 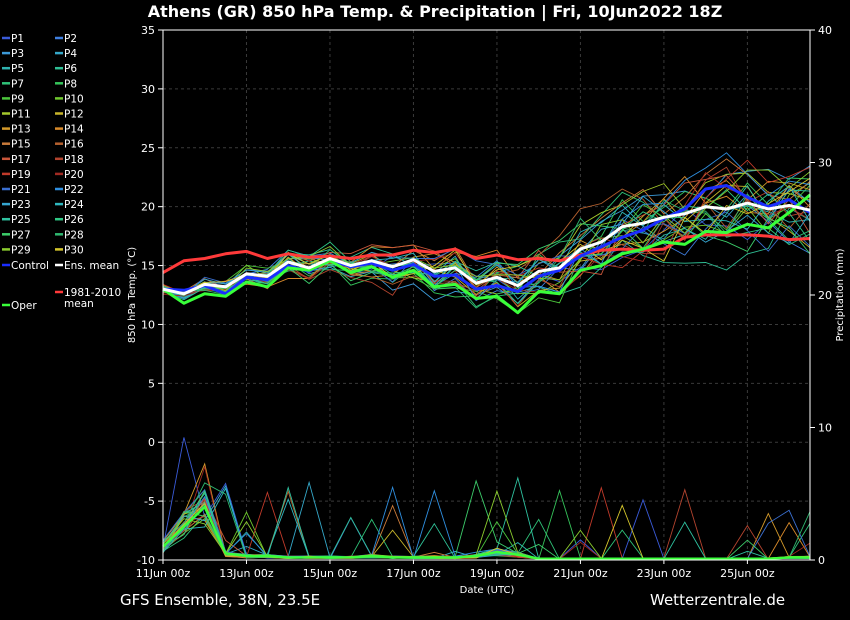 What do you see at coordinates (70, 39) in the screenshot?
I see `legend-label-line: P2` at bounding box center [70, 39].